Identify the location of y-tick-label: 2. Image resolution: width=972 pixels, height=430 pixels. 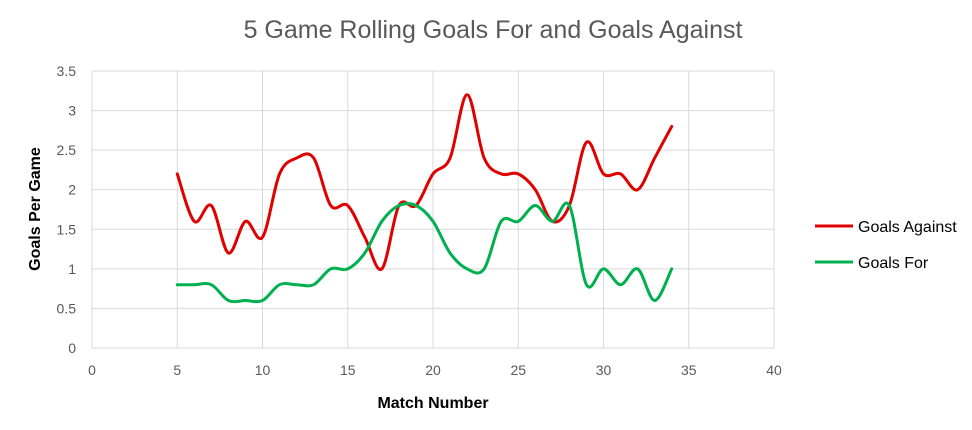
(72, 190).